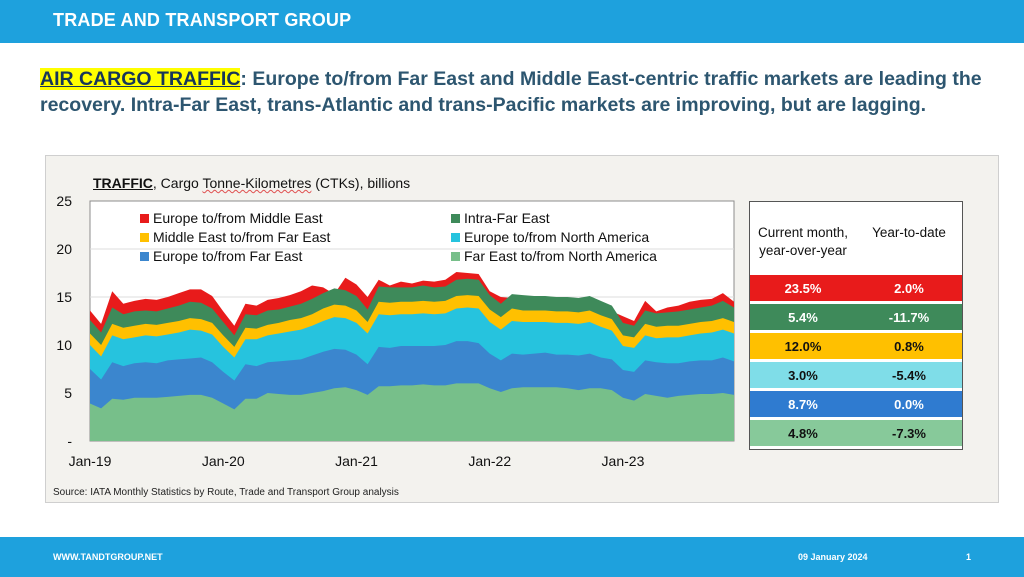  Describe the element at coordinates (909, 433) in the screenshot. I see `year-to-date-value: -7.3%` at that location.